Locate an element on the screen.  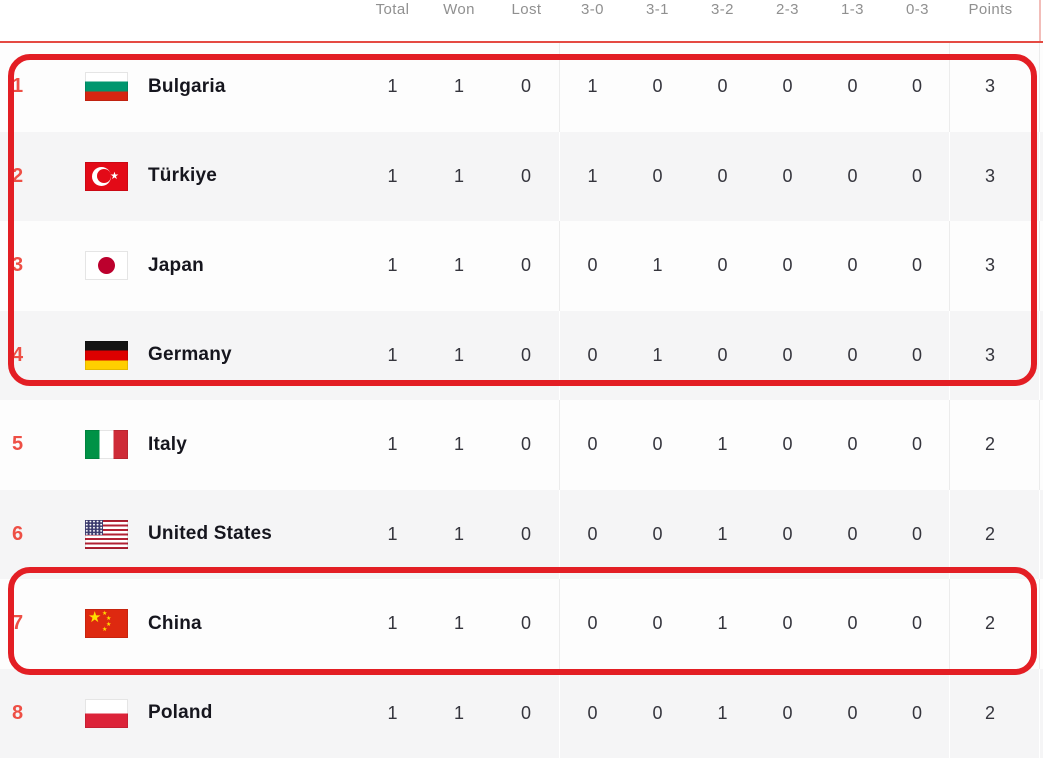
column-header-total: Total is located at coordinates (392, 9).